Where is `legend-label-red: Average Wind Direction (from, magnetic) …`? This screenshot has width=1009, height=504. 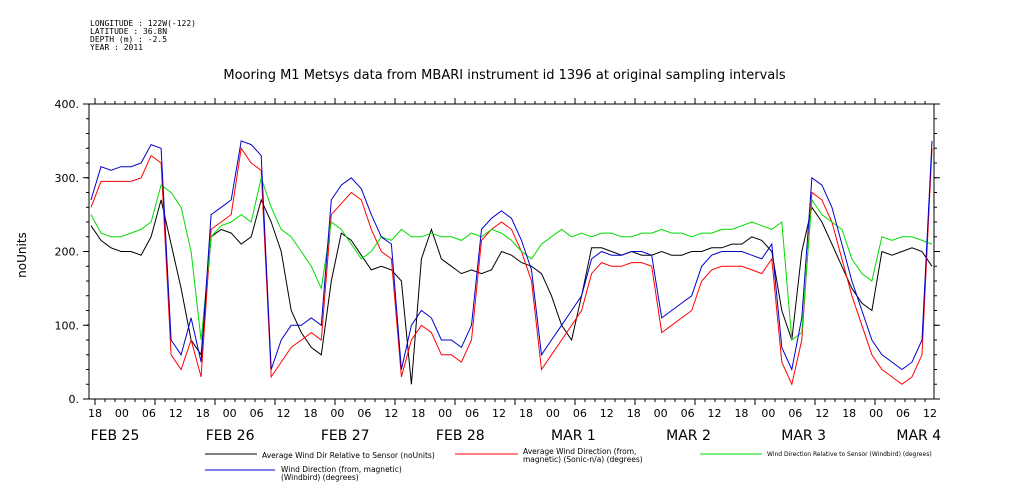 legend-label-red: Average Wind Direction (from, magnetic) … is located at coordinates (583, 455).